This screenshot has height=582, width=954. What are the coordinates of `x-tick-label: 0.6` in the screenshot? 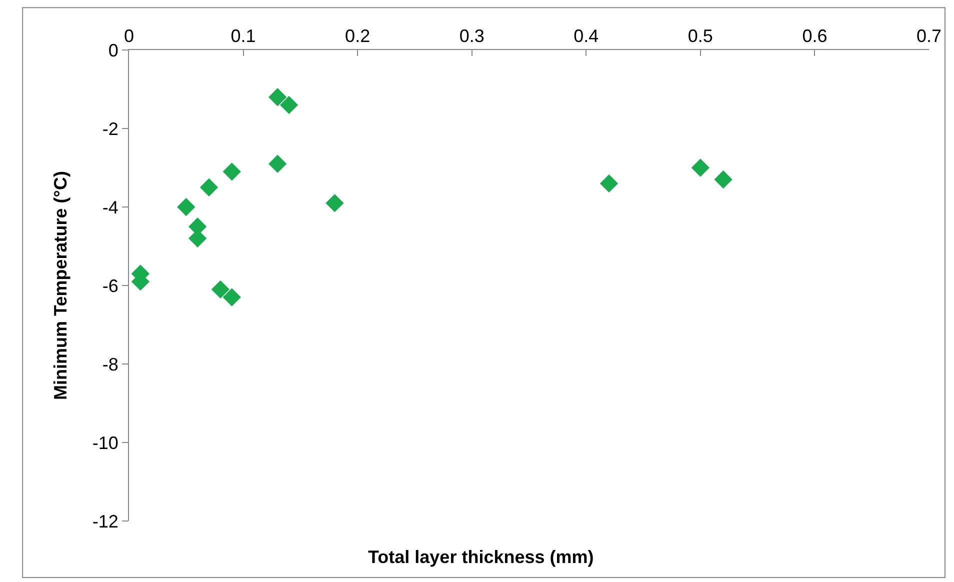 It's located at (815, 36).